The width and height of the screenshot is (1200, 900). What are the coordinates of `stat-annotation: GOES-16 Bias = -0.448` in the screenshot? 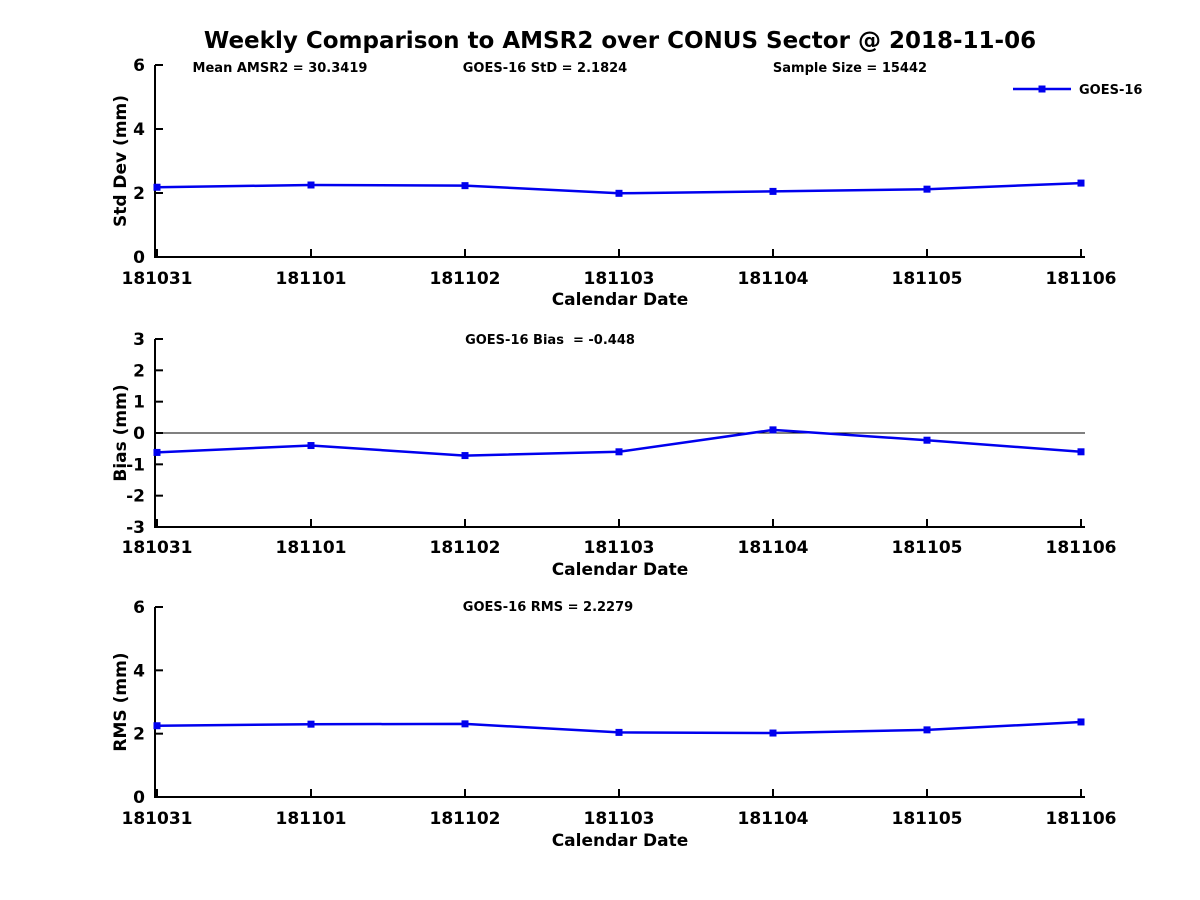 It's located at (550, 340).